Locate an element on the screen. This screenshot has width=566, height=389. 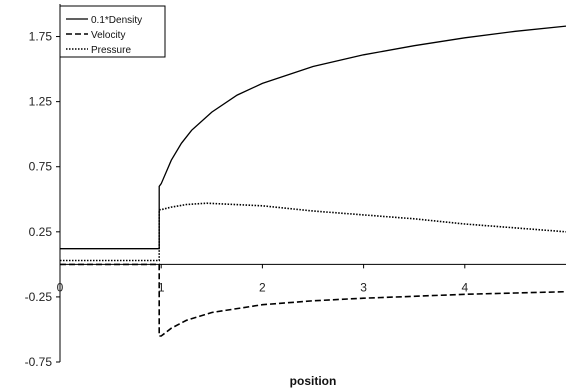
legend: 0.1*Density Velocity Pressure is located at coordinates (112, 31).